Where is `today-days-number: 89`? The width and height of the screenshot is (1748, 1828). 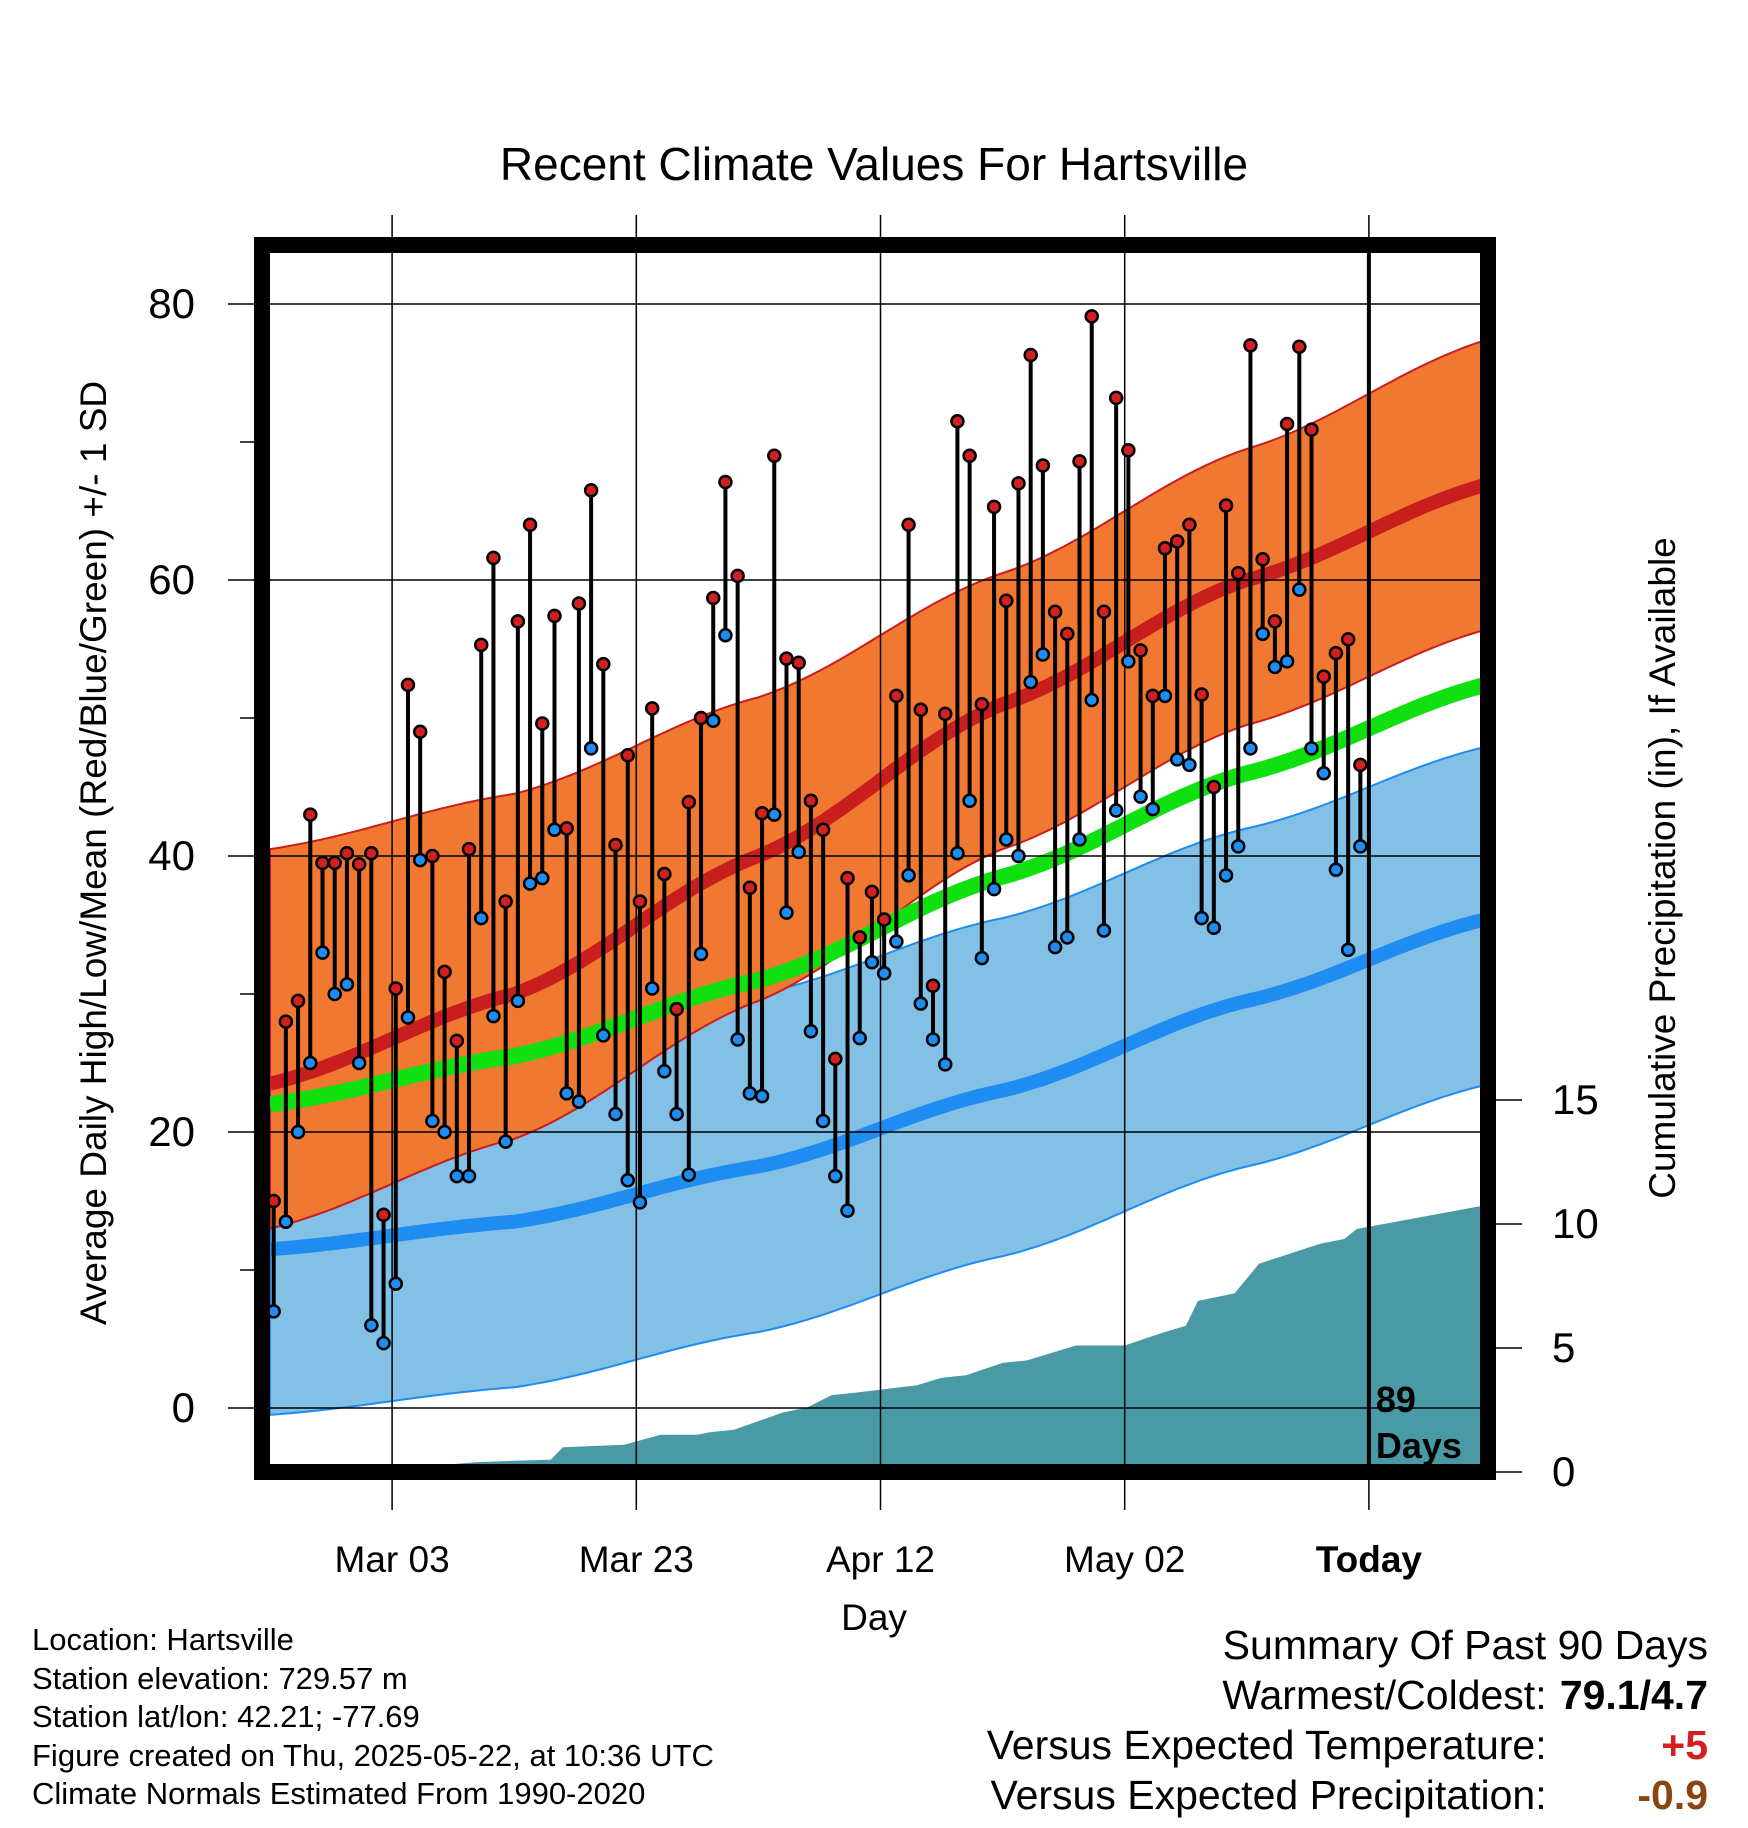 today-days-number: 89 is located at coordinates (1396, 1399).